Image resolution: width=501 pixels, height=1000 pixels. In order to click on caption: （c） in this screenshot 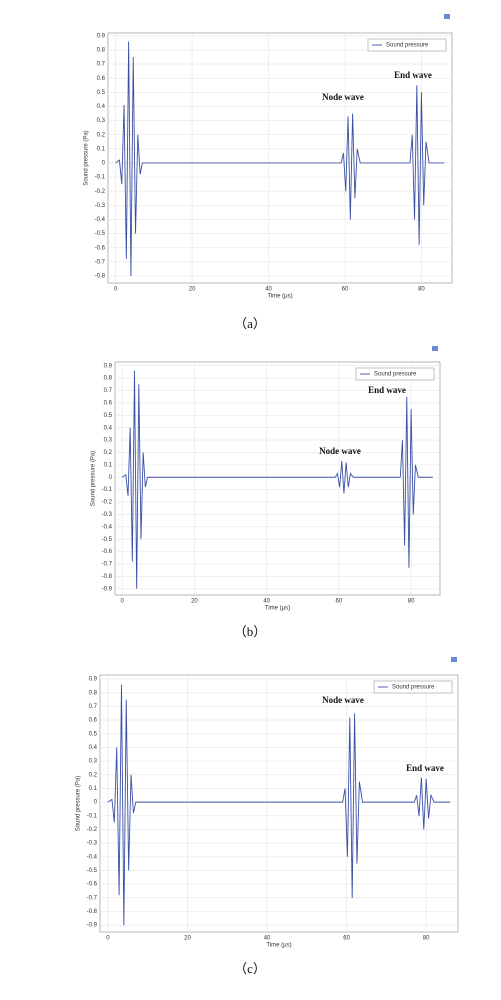, I will do `click(250, 968)`.